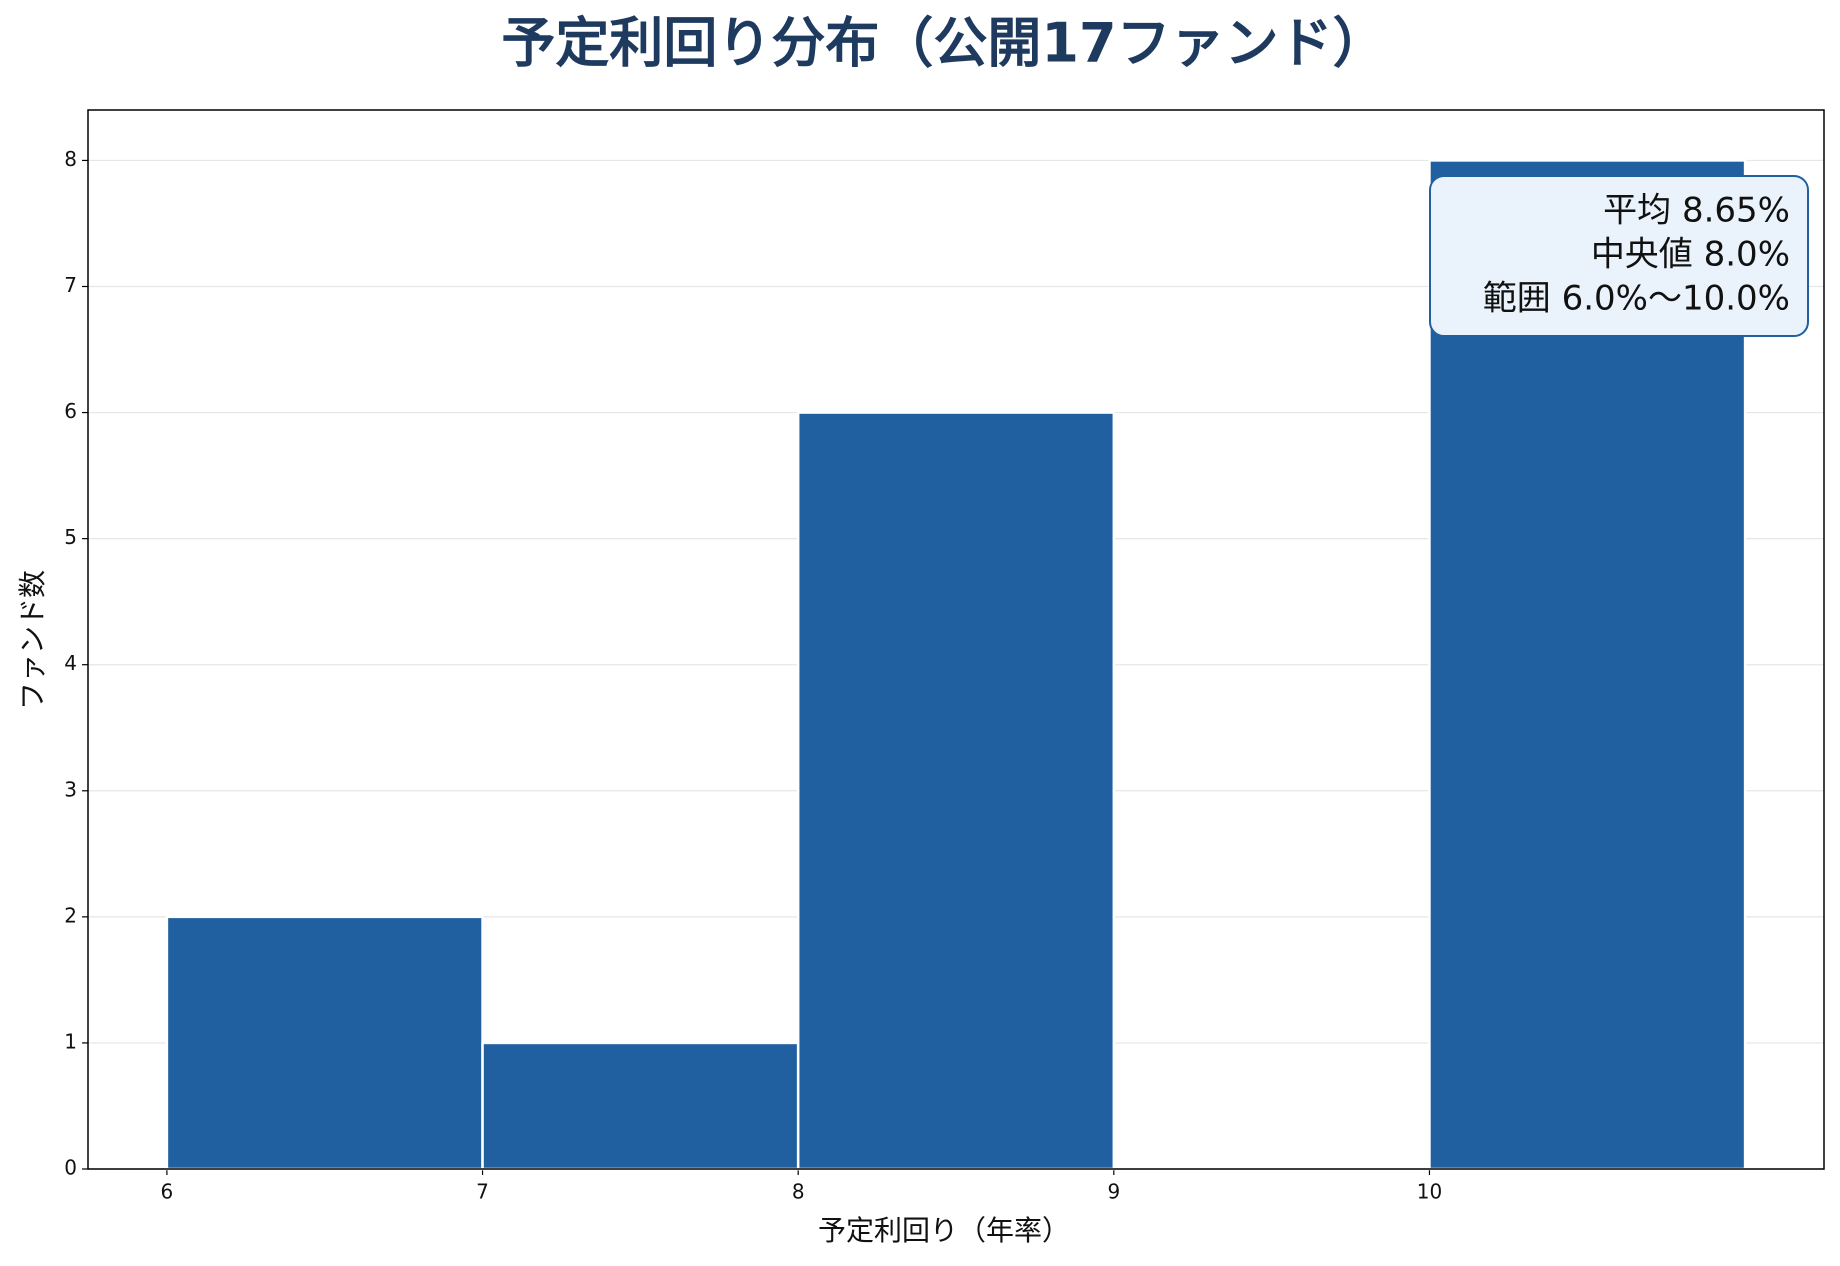 The image size is (1840, 1266). What do you see at coordinates (32, 640) in the screenshot?
I see `y-axis-label: ファンド数` at bounding box center [32, 640].